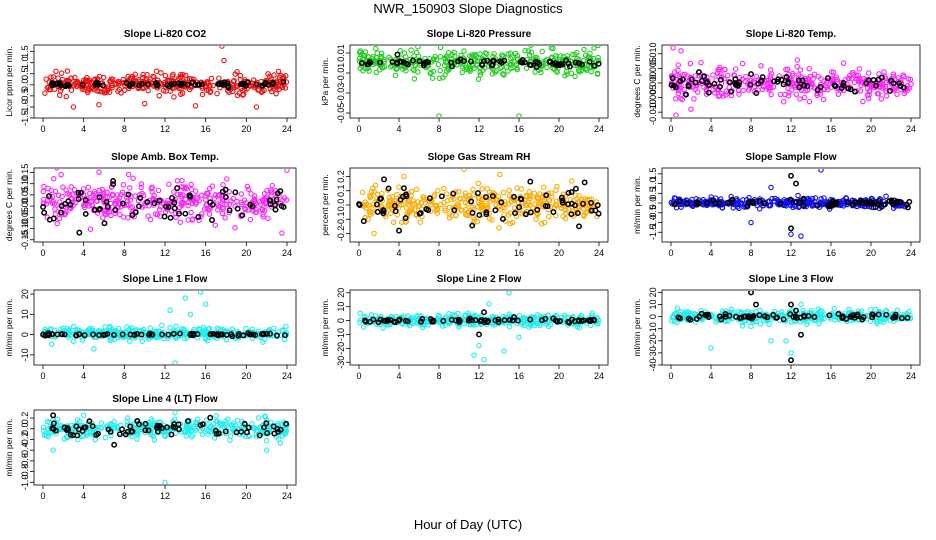 The height and width of the screenshot is (540, 936). What do you see at coordinates (25, 51) in the screenshot?
I see `y-tick-label: 1.5` at bounding box center [25, 51].